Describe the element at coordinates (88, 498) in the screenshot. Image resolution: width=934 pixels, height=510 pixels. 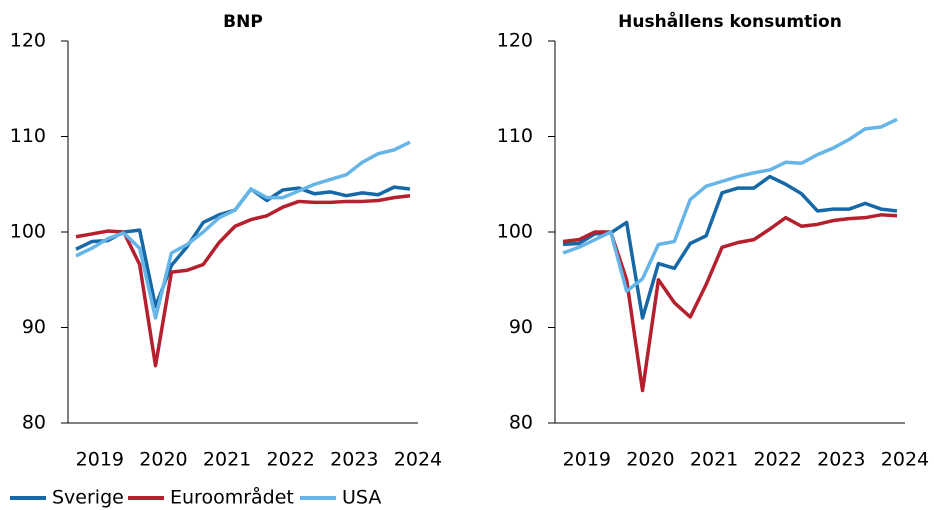
I see `legend-label: Sverige` at that location.